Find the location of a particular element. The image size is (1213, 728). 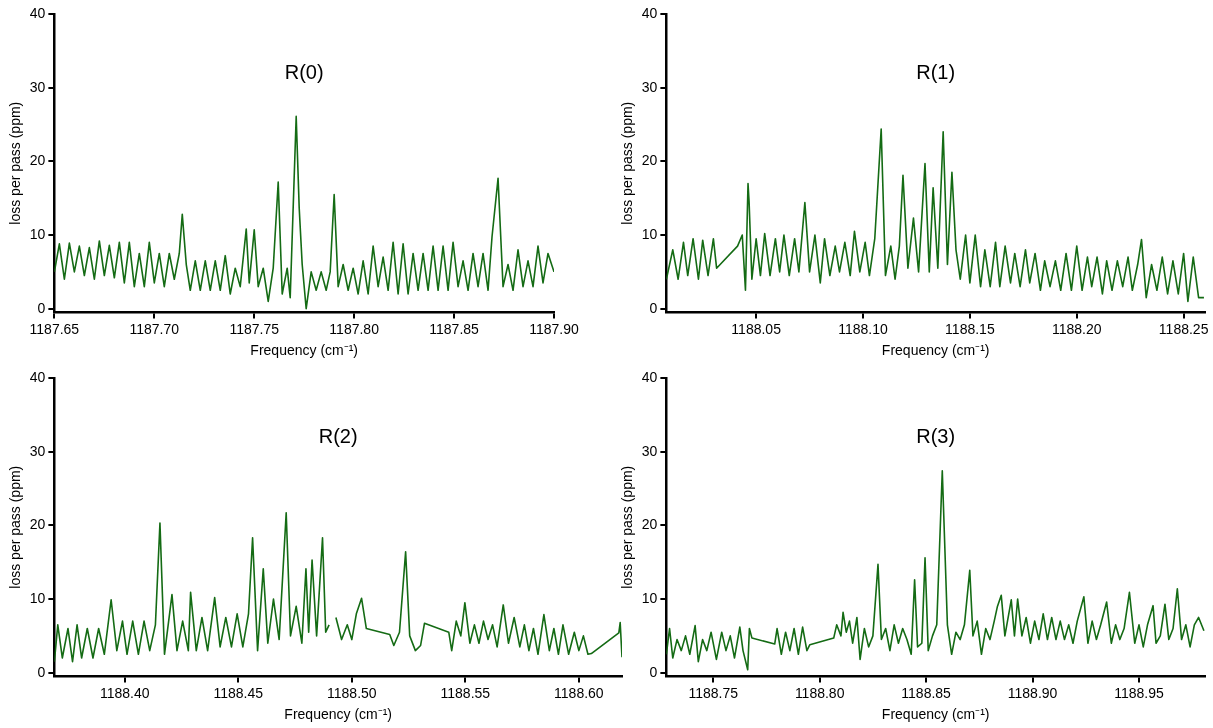

x-tick-label: 1188.15 is located at coordinates (970, 328).